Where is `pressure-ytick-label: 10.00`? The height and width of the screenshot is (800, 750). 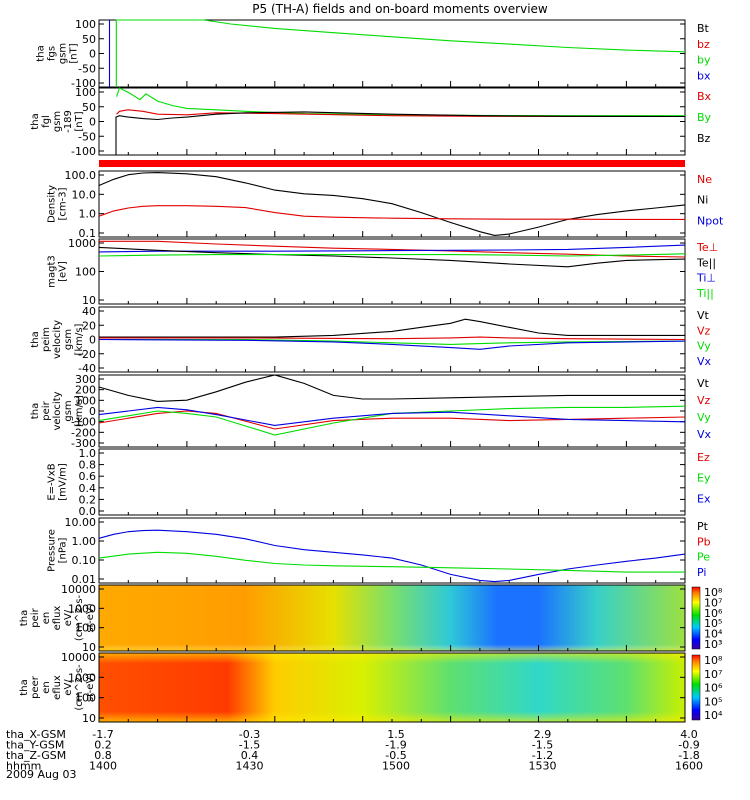 pressure-ytick-label: 10.00 is located at coordinates (81, 522).